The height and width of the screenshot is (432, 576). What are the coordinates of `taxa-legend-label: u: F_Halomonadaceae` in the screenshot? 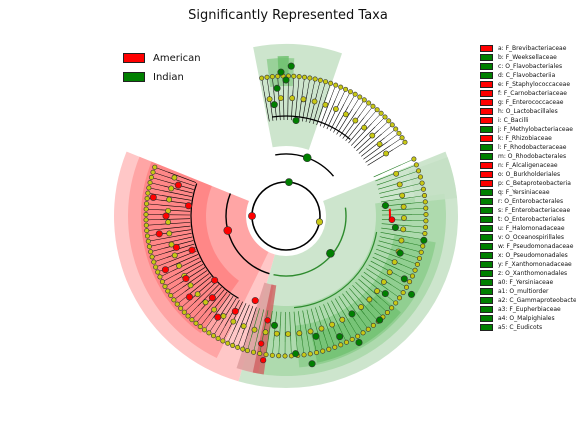 It's located at (531, 228).